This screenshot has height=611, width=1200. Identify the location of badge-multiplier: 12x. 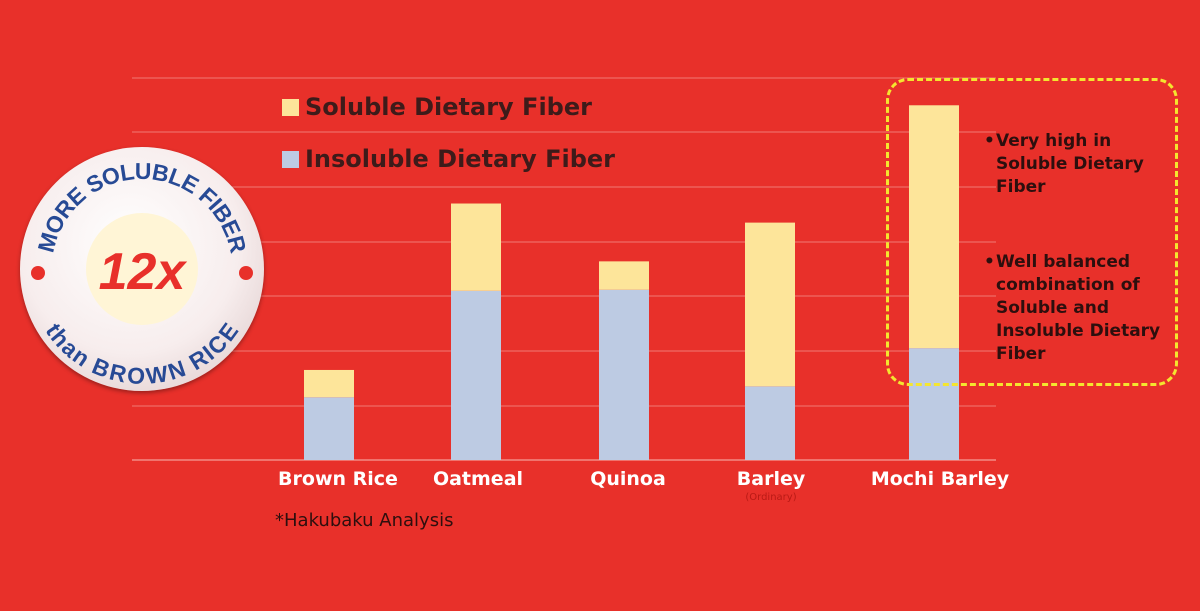
(143, 272).